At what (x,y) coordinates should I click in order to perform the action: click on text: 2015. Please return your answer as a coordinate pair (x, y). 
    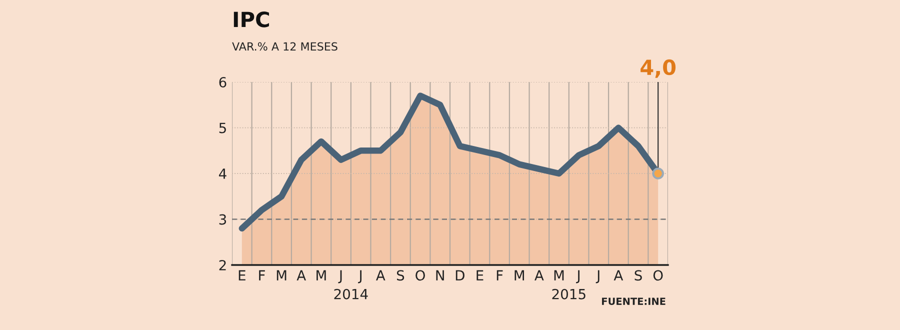
    Looking at the image, I should click on (569, 294).